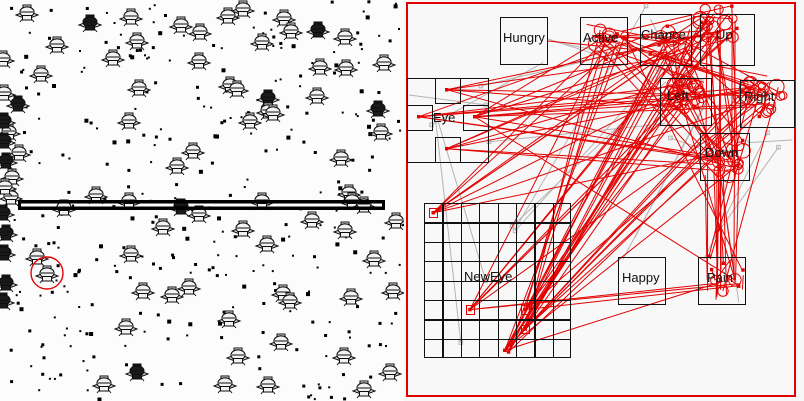 The width and height of the screenshot is (804, 401). I want to click on network-node-label-neweye: NewEye, so click(488, 276).